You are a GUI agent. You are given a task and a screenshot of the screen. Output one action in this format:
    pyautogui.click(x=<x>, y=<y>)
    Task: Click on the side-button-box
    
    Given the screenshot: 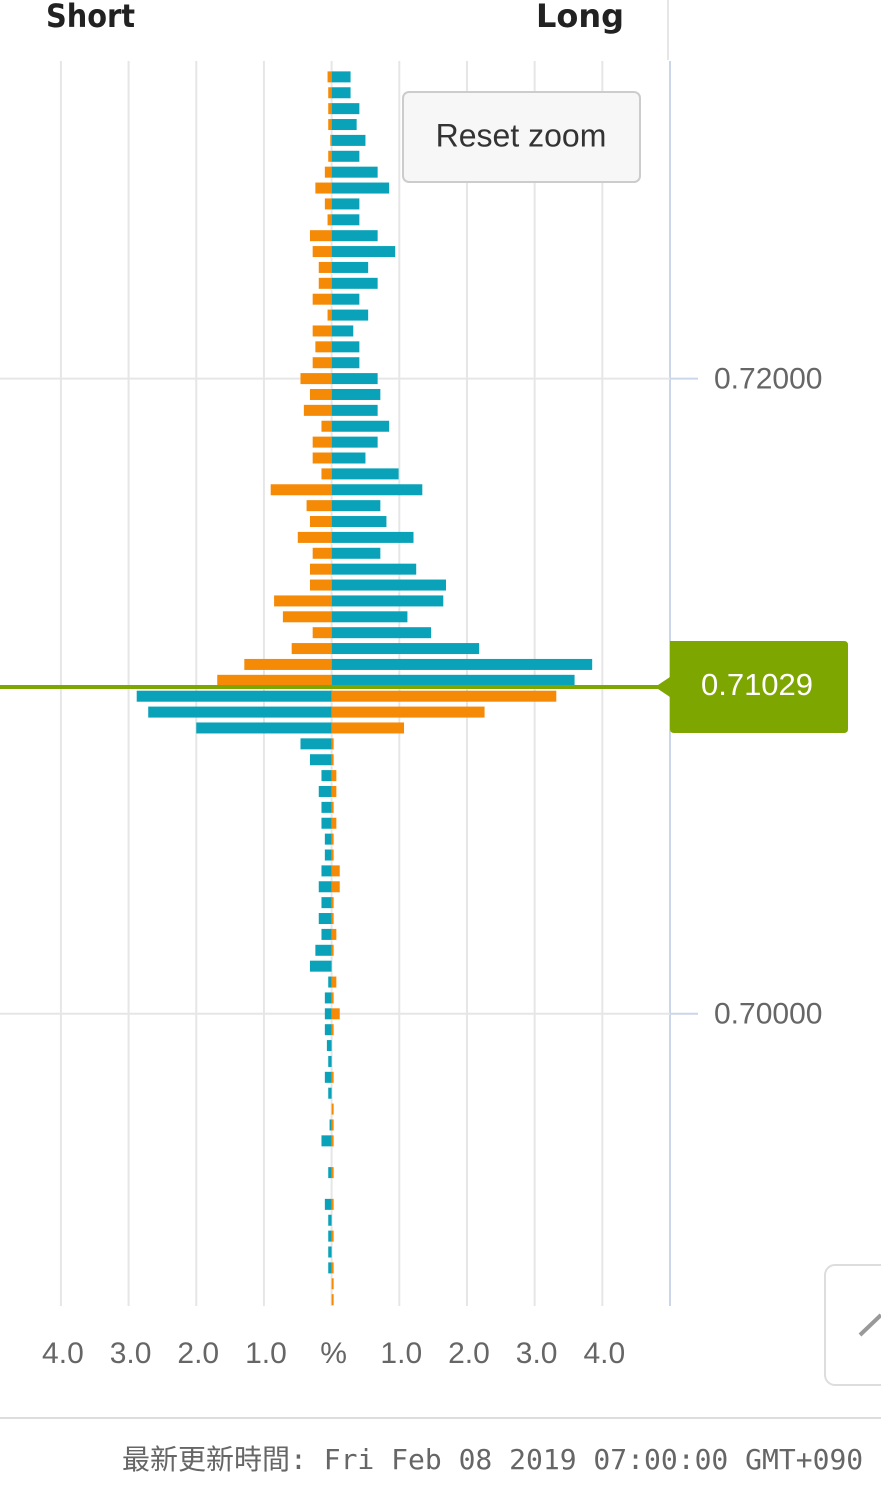 What is the action you would take?
    pyautogui.click(x=852, y=1325)
    